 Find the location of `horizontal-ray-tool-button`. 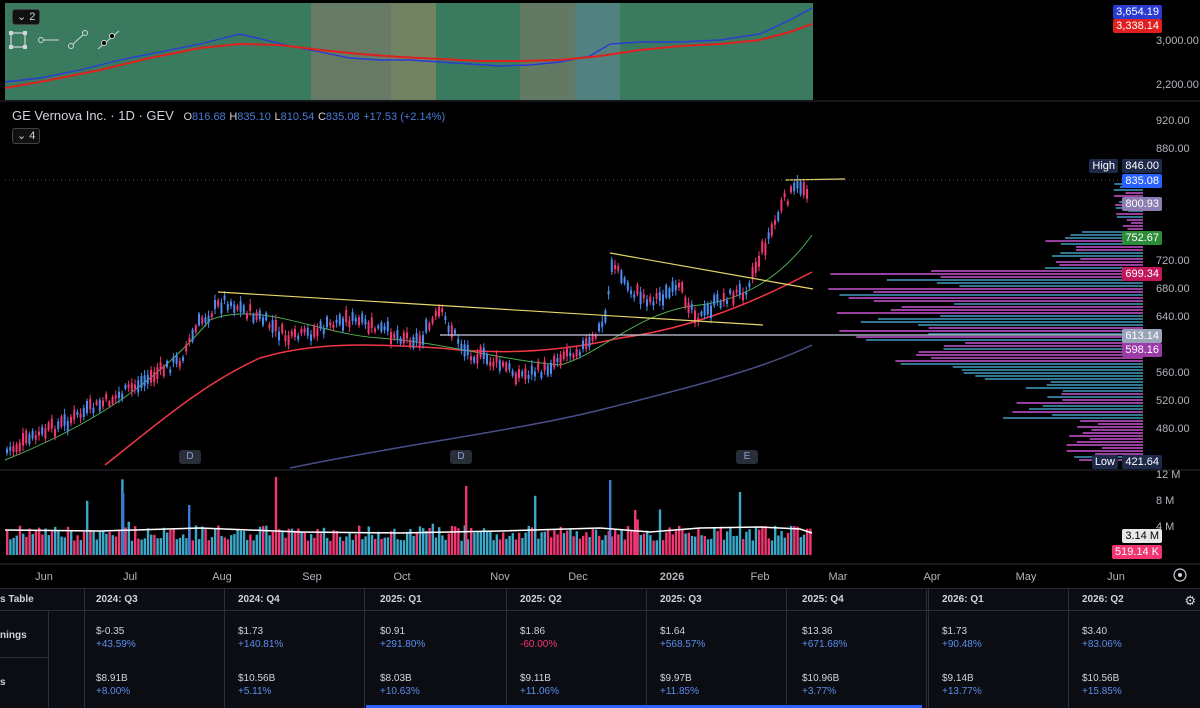

horizontal-ray-tool-button is located at coordinates (48, 40).